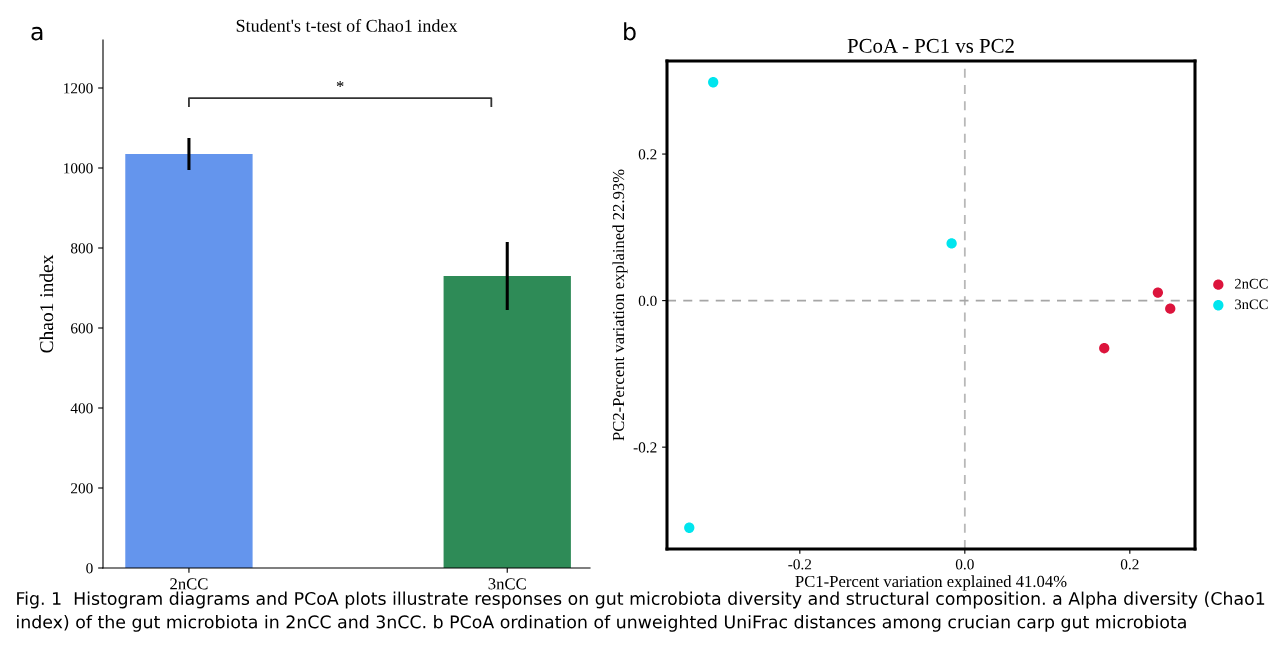 Image resolution: width=1287 pixels, height=661 pixels. What do you see at coordinates (620, 305) in the screenshot?
I see `y-axis-title: PC2-Percent variation explained 22.93%` at bounding box center [620, 305].